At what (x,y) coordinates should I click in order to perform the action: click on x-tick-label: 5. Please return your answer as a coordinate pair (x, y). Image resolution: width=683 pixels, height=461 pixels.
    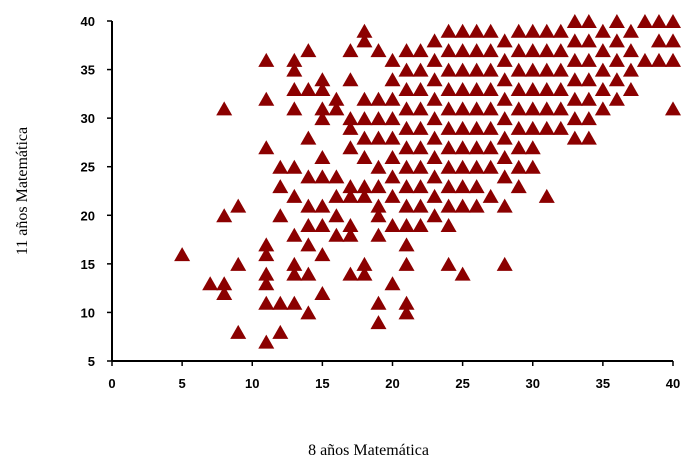
    Looking at the image, I should click on (182, 383).